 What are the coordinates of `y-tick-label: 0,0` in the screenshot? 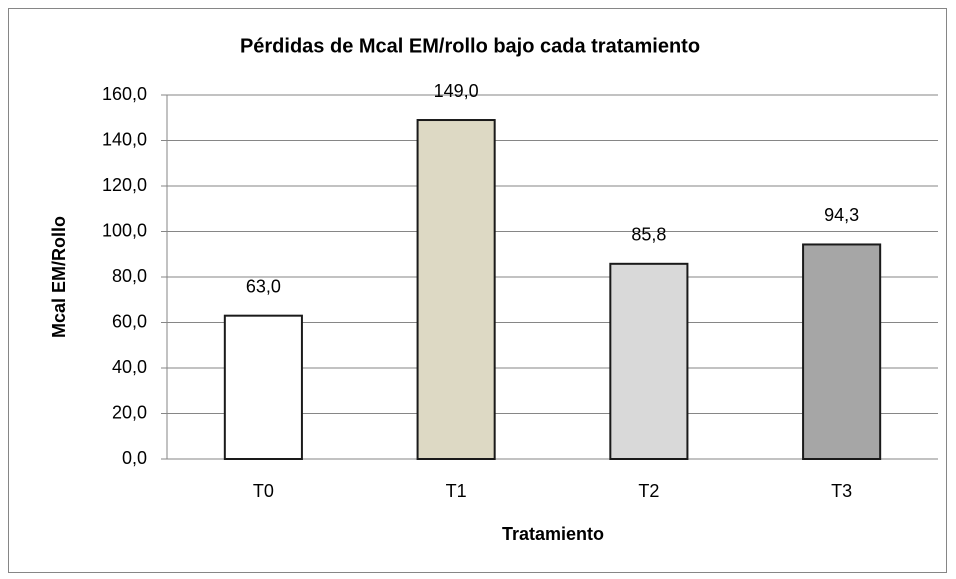 It's located at (134, 458).